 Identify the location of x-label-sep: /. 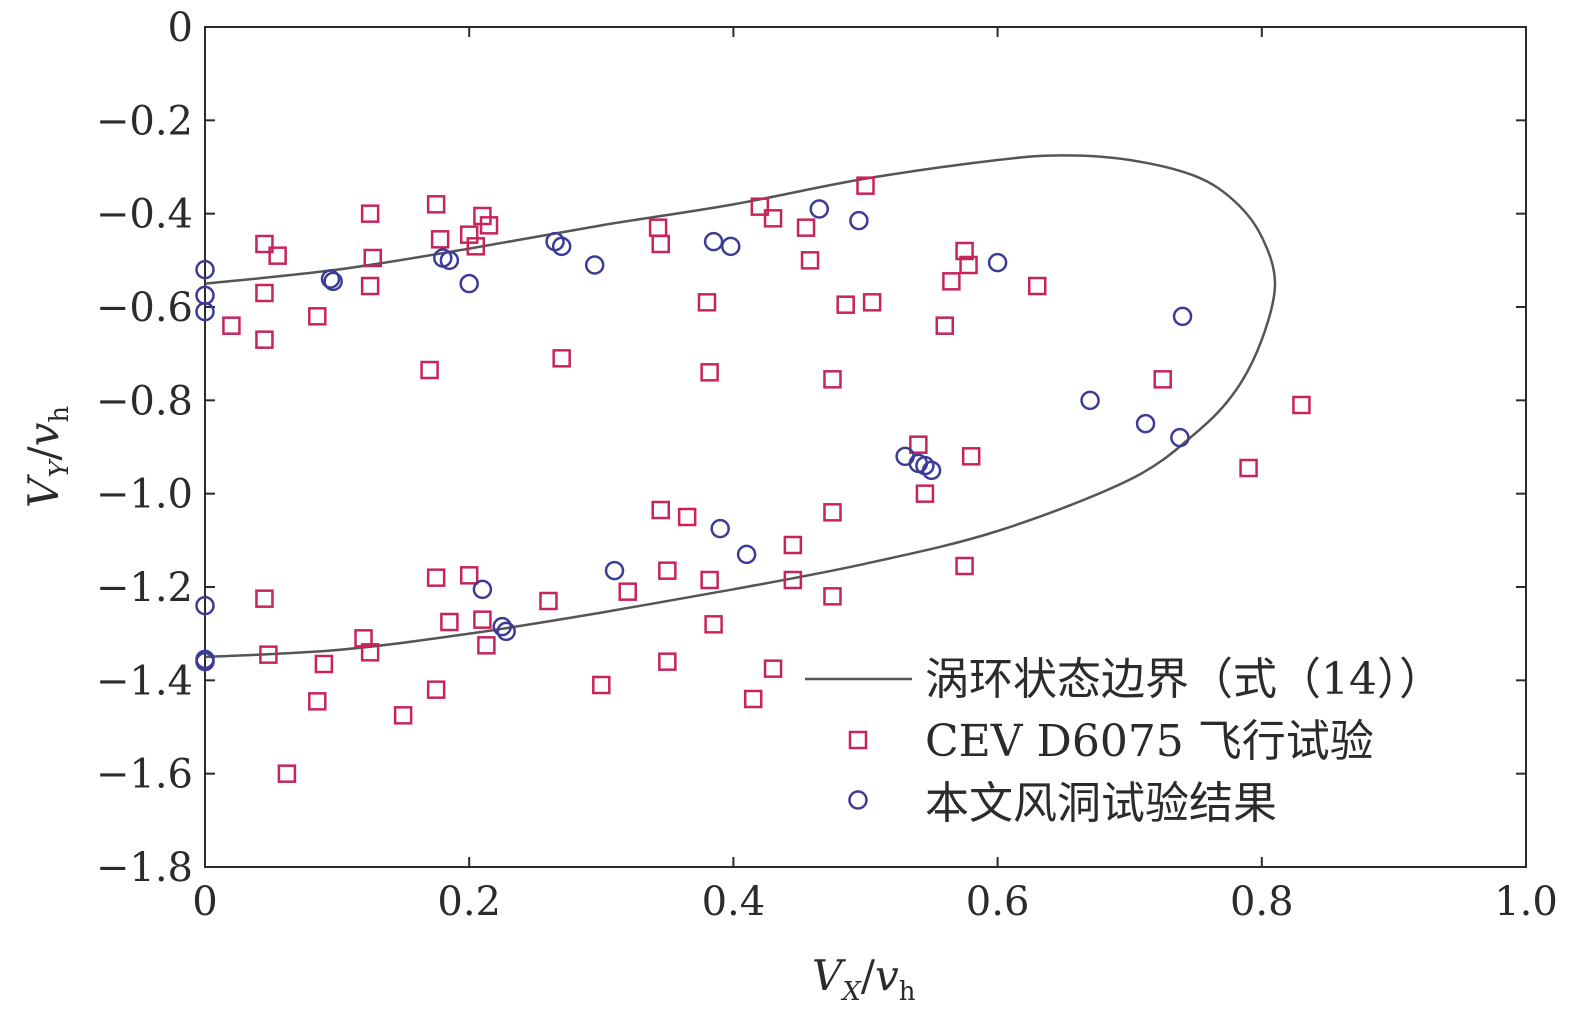
(868, 975).